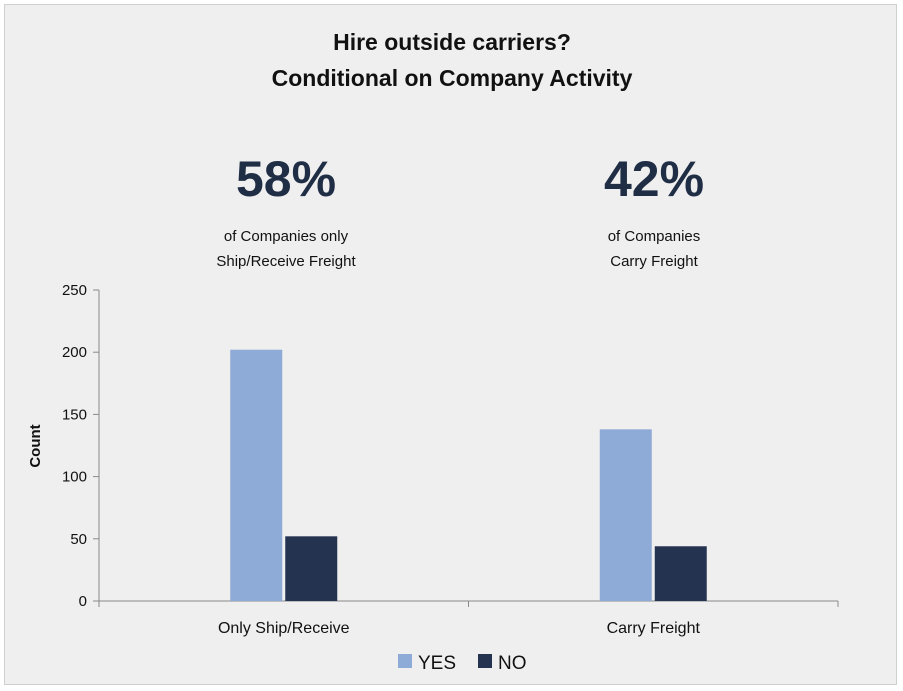 The image size is (903, 691). Describe the element at coordinates (462, 663) in the screenshot. I see `legend: YES NO` at that location.